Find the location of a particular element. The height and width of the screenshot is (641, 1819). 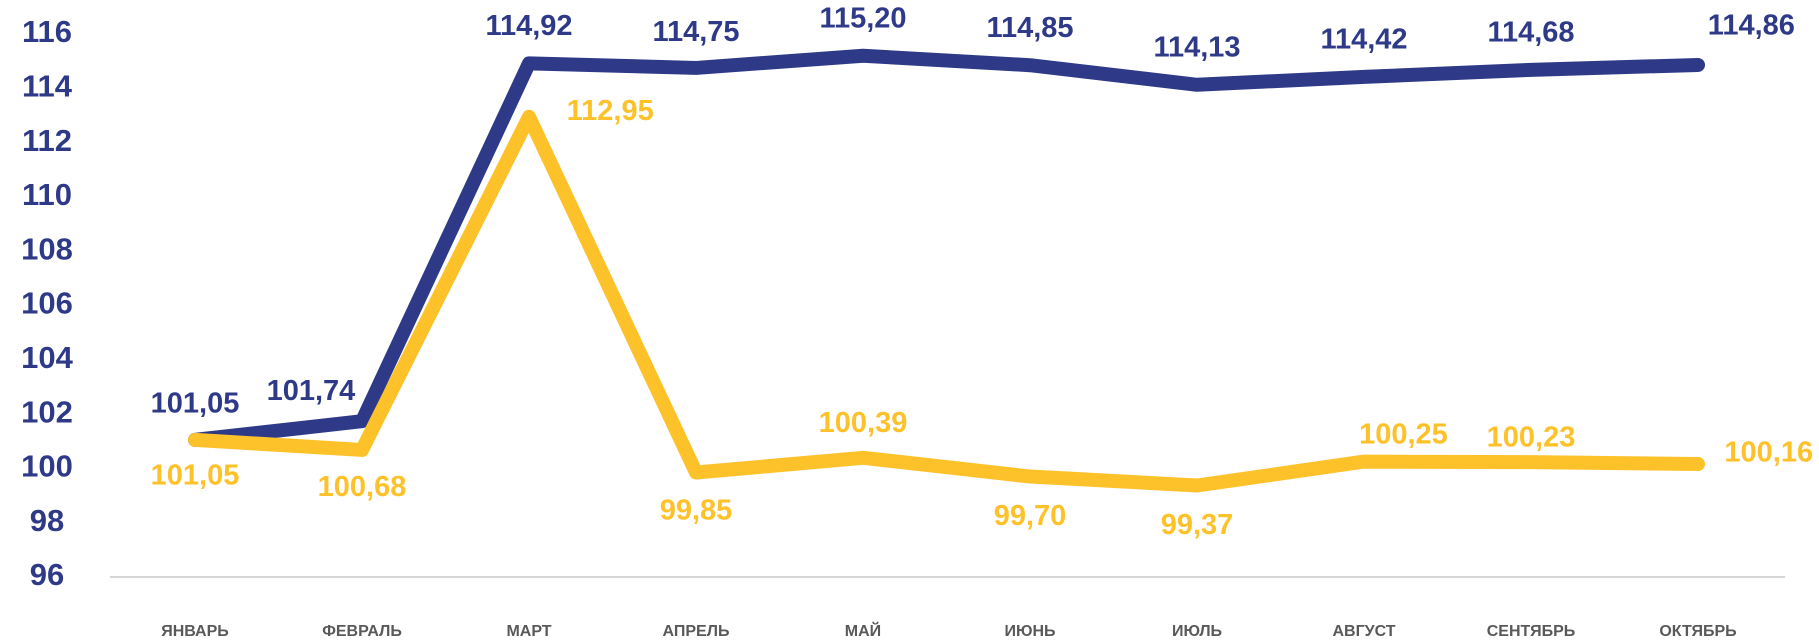

data-label: 100,25 is located at coordinates (1403, 435).